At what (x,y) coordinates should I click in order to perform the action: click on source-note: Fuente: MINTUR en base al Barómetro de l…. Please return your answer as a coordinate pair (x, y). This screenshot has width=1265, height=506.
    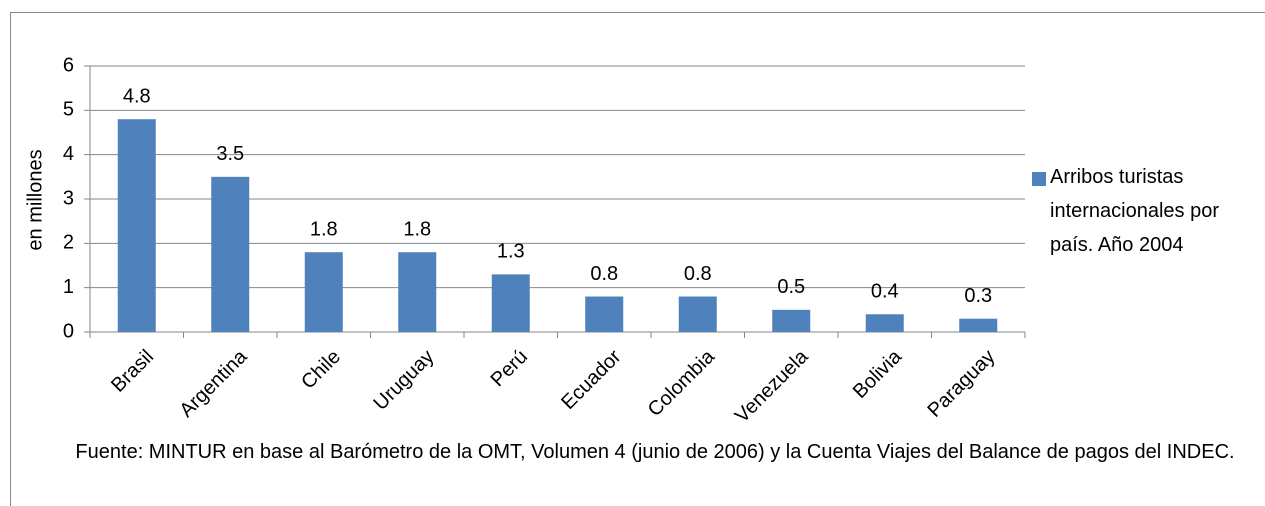
    Looking at the image, I should click on (655, 452).